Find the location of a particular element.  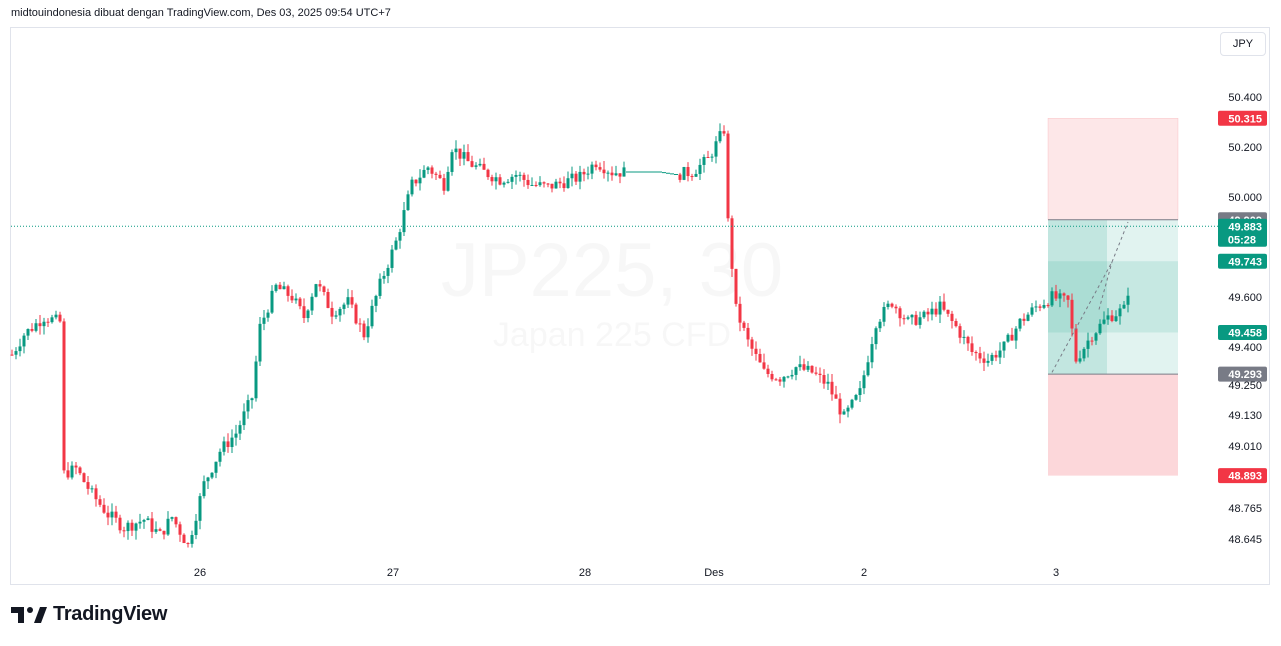

long-position-tool is located at coordinates (1113, 297).